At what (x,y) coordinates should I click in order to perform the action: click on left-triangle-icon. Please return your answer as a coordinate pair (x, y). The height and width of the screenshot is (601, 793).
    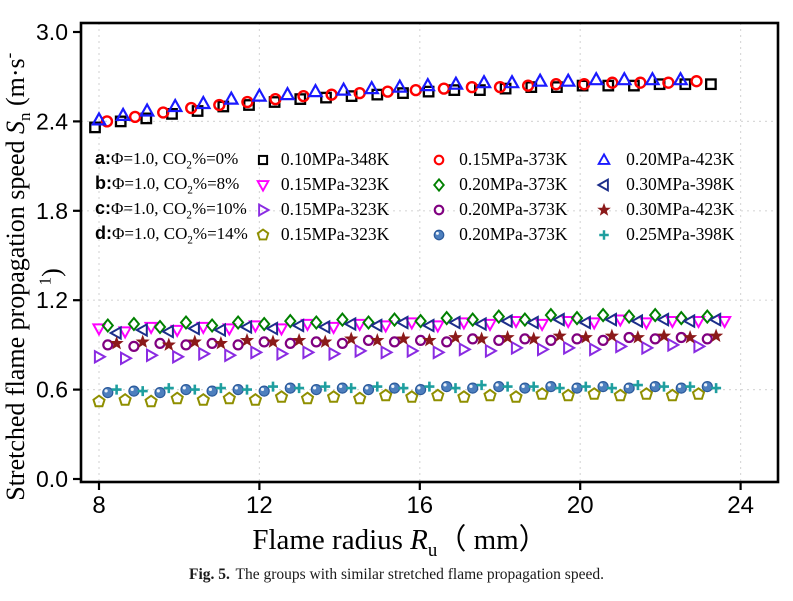
    Looking at the image, I should click on (604, 185).